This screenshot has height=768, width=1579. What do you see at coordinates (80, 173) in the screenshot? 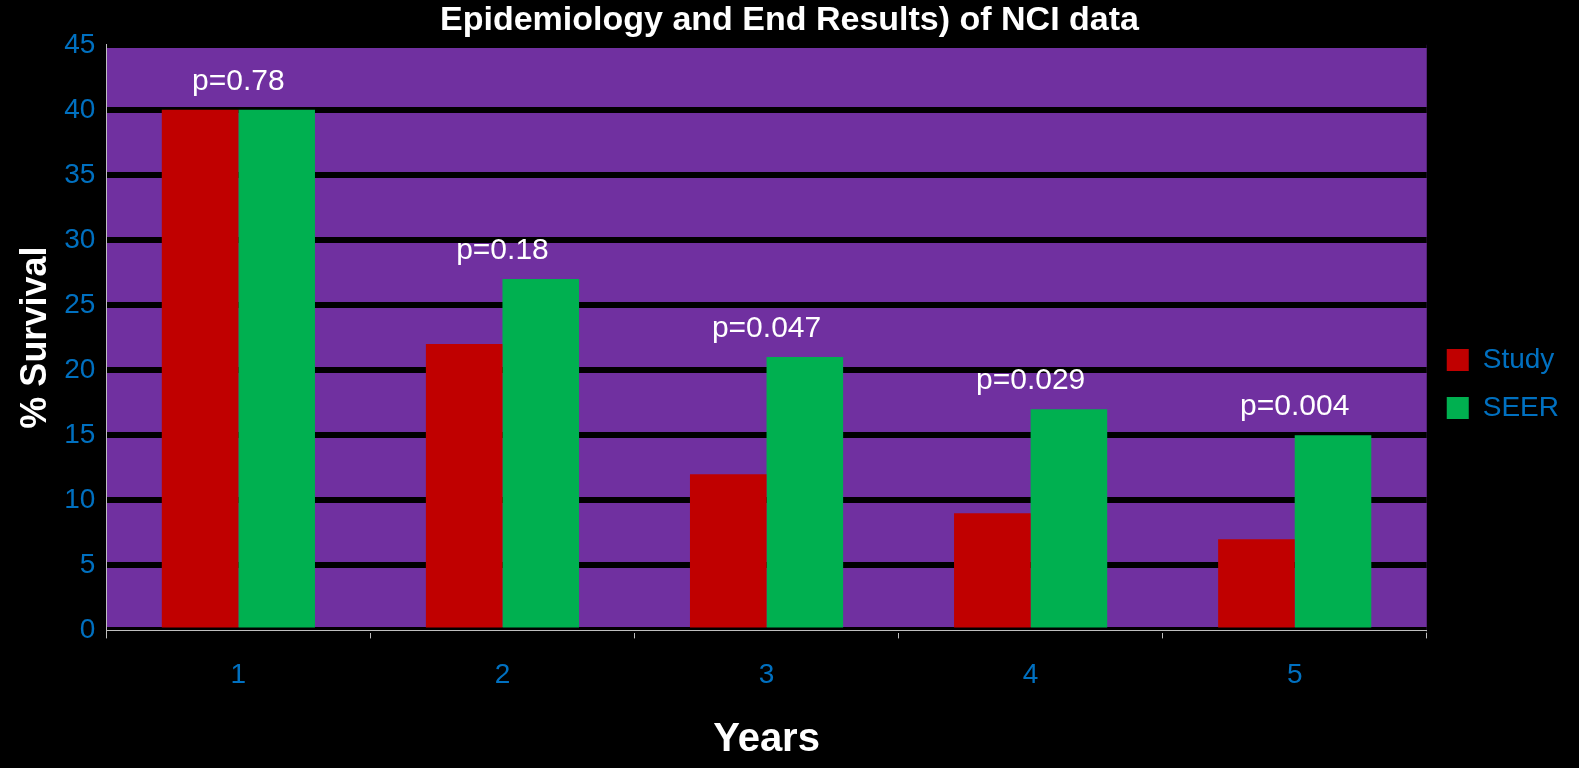
I see `y-tick-label: 35` at bounding box center [80, 173].